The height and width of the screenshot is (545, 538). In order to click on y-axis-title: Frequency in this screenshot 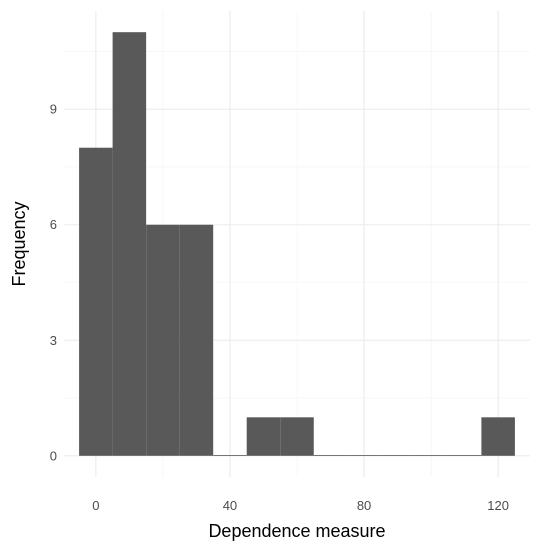, I will do `click(19, 243)`.